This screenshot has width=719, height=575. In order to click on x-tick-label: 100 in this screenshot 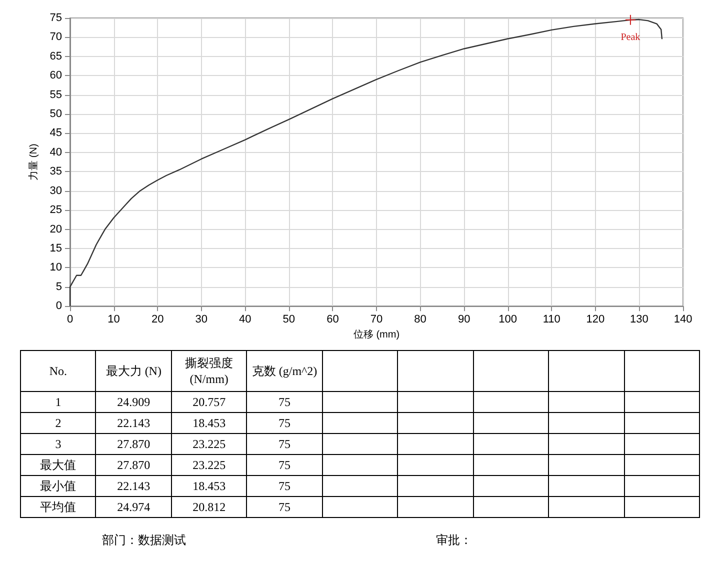, I will do `click(508, 320)`.